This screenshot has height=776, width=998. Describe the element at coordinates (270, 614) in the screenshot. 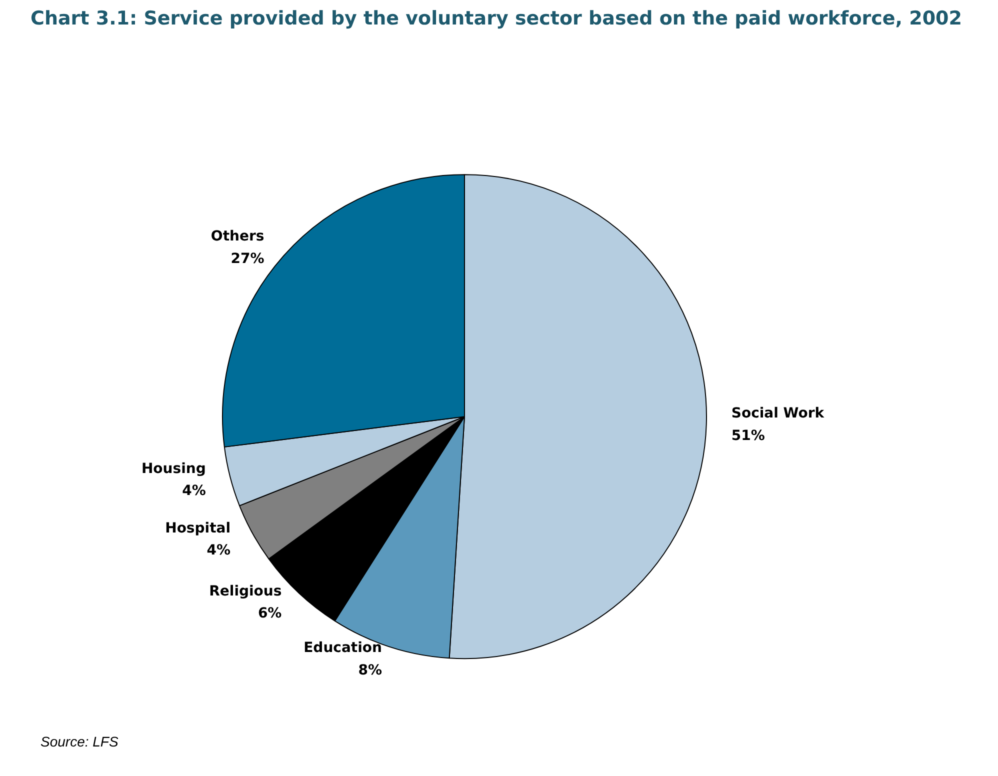

I see `data-label: 6%` at that location.